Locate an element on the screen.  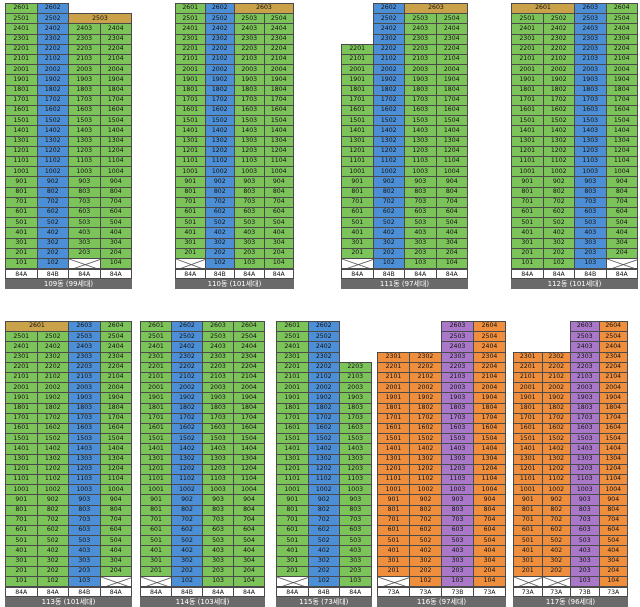
building-label: 115동 (73세대) is located at coordinates (324, 602).